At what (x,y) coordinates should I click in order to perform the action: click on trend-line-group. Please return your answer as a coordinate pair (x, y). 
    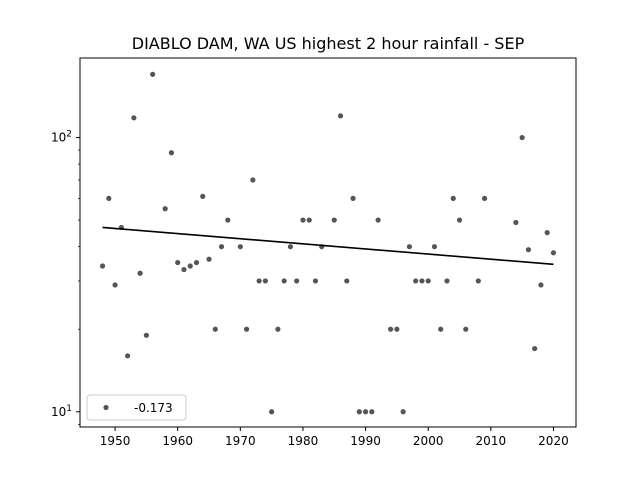
    Looking at the image, I should click on (328, 246).